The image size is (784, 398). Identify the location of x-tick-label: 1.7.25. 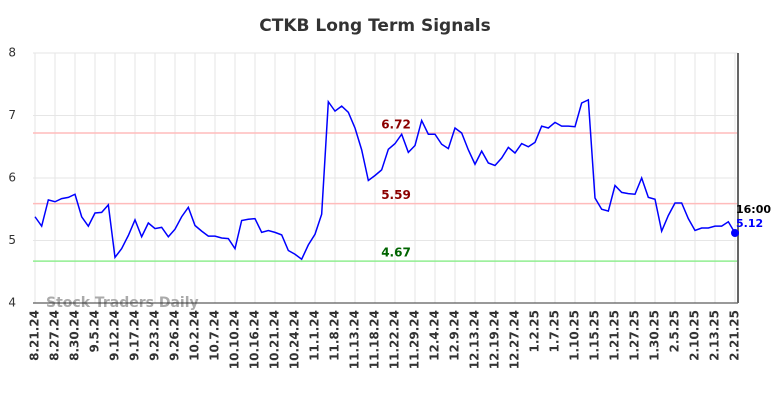
(555, 331).